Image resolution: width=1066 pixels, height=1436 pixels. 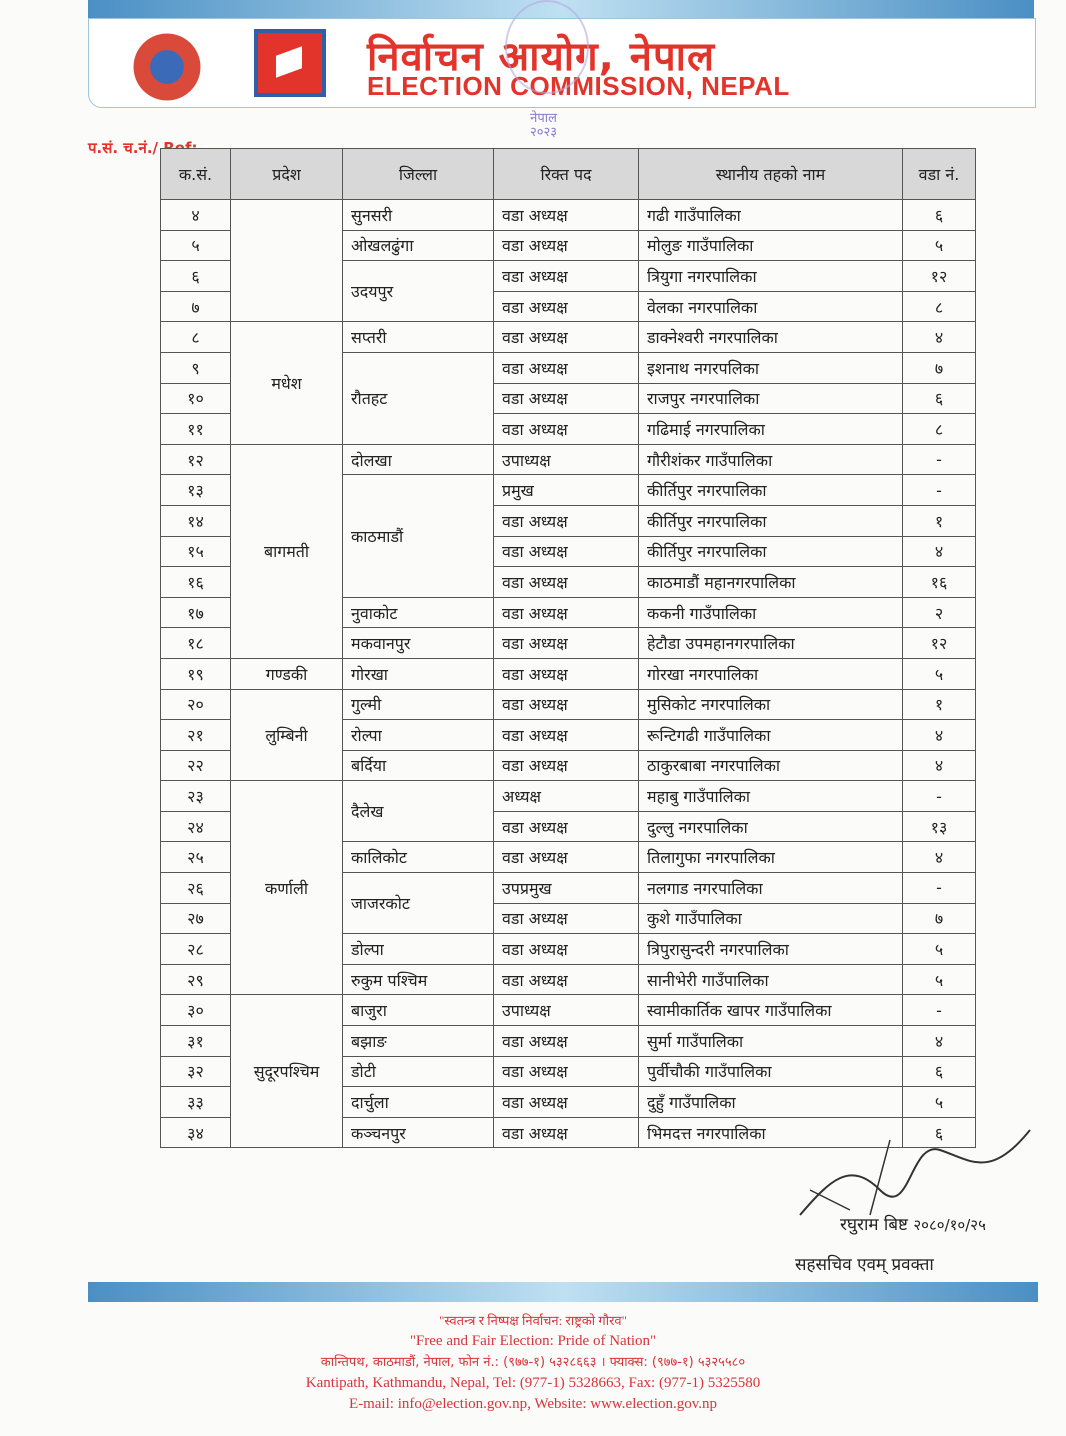 What do you see at coordinates (418, 536) in the screenshot?
I see `cell-district: काठमाडौं` at bounding box center [418, 536].